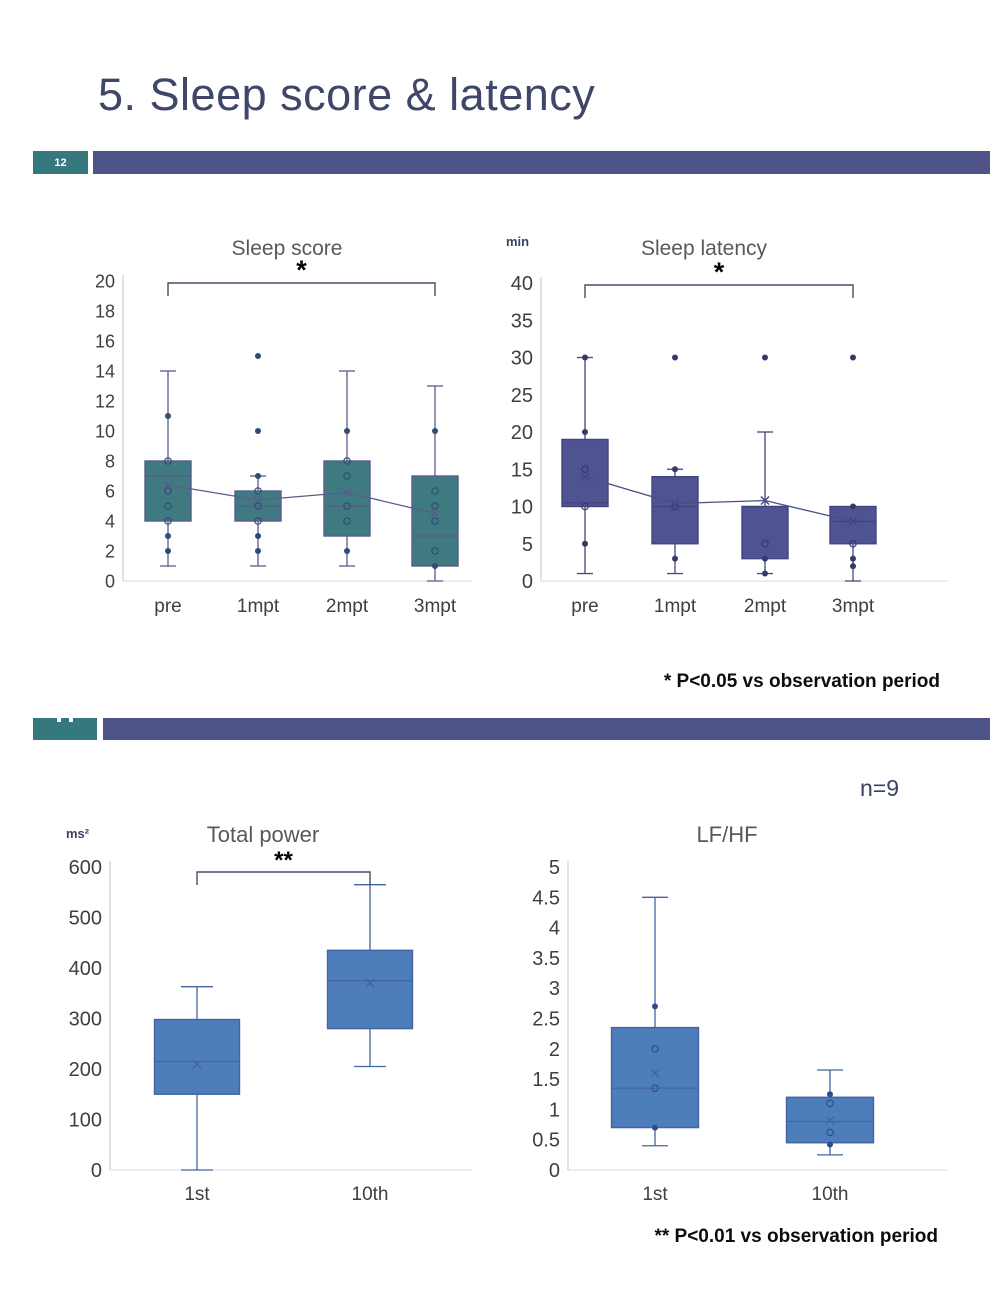 This screenshot has height=1314, width=1000. Describe the element at coordinates (105, 401) in the screenshot. I see `y-tick-label: 12` at that location.